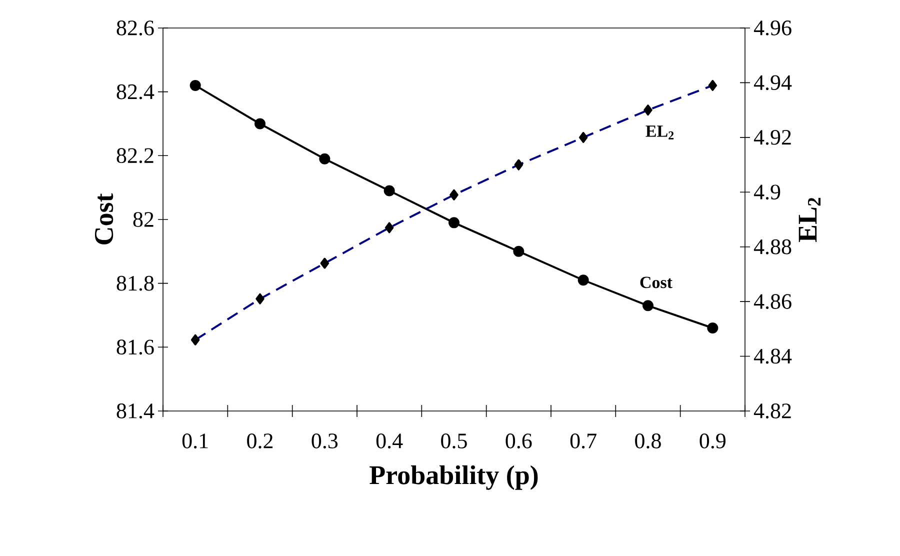  Describe the element at coordinates (809, 220) in the screenshot. I see `y2-axis-title: EL$_{2}$` at that location.